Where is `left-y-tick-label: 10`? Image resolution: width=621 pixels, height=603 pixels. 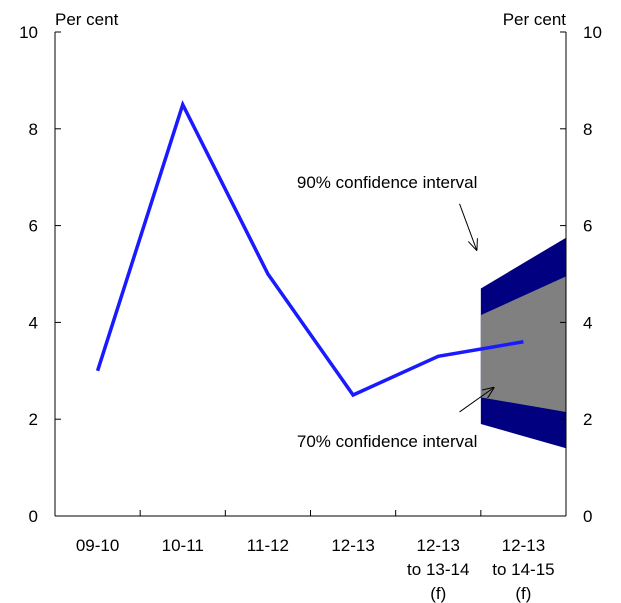 left-y-tick-label: 10 is located at coordinates (28, 32).